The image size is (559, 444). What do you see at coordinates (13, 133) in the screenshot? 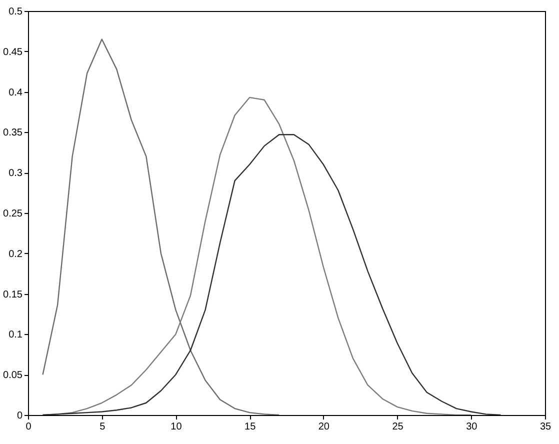
I see `y-tick-label: 0.35` at bounding box center [13, 133].